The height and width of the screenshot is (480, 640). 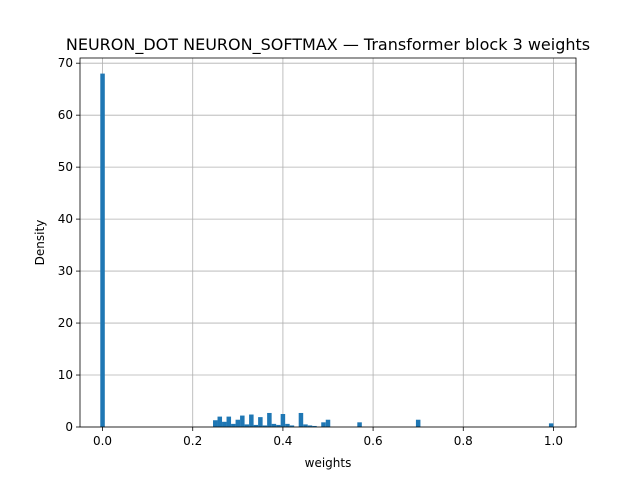 What do you see at coordinates (192, 441) in the screenshot?
I see `x-tick-label: 0.2` at bounding box center [192, 441].